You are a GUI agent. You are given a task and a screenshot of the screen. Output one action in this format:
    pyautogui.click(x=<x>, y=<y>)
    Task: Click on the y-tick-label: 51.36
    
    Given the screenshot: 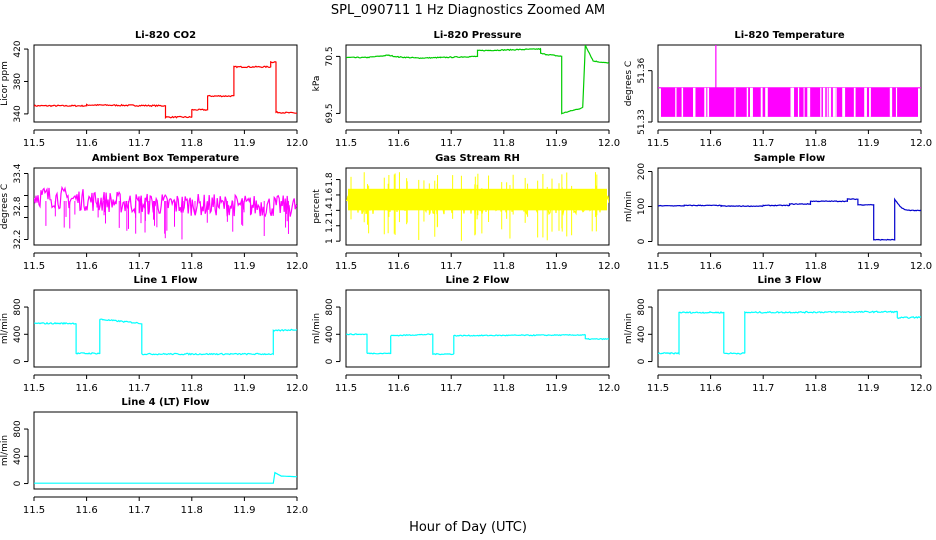 What is the action you would take?
    pyautogui.click(x=642, y=71)
    